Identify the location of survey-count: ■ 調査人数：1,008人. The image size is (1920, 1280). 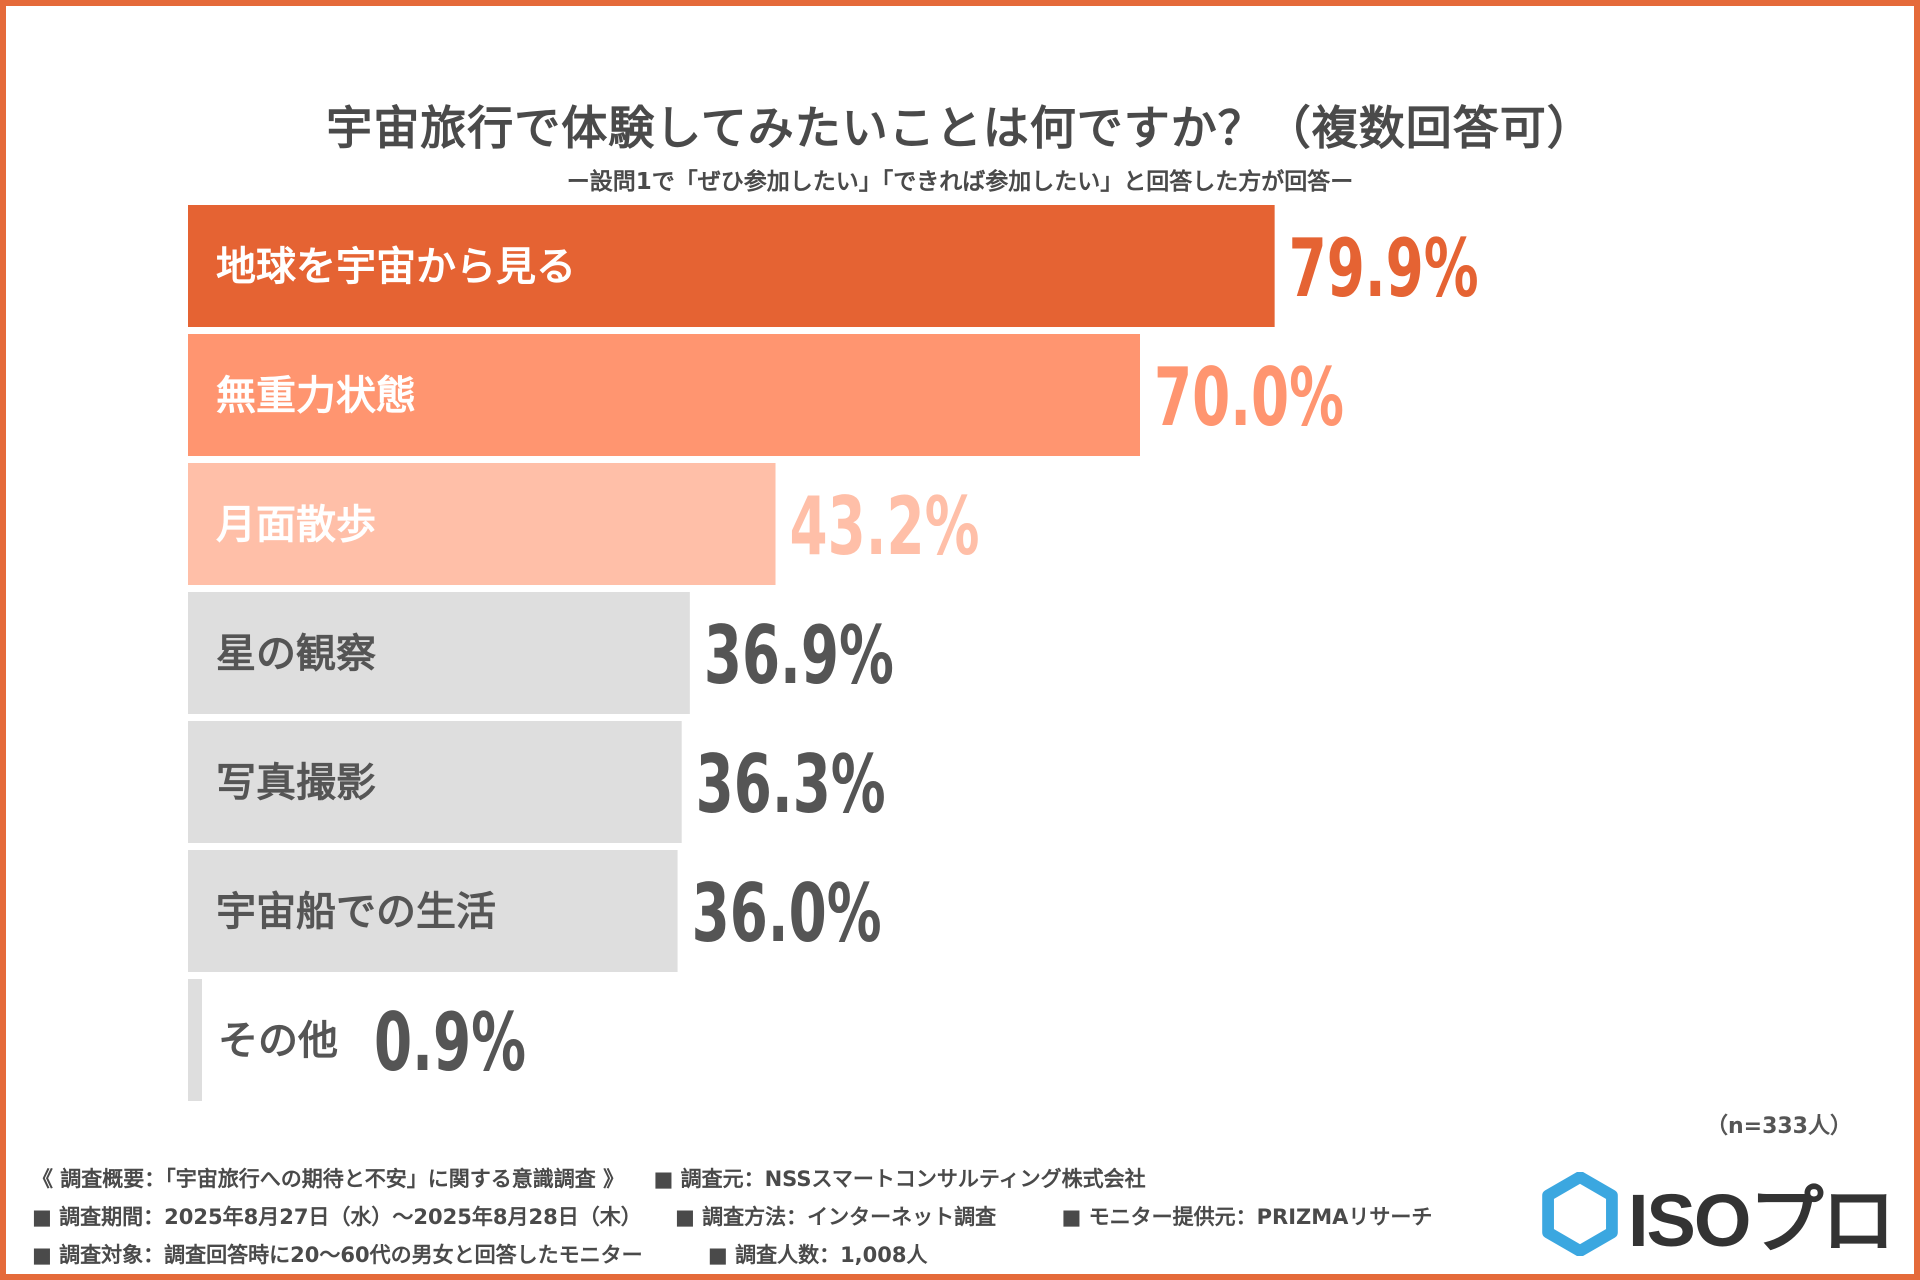
(817, 1255).